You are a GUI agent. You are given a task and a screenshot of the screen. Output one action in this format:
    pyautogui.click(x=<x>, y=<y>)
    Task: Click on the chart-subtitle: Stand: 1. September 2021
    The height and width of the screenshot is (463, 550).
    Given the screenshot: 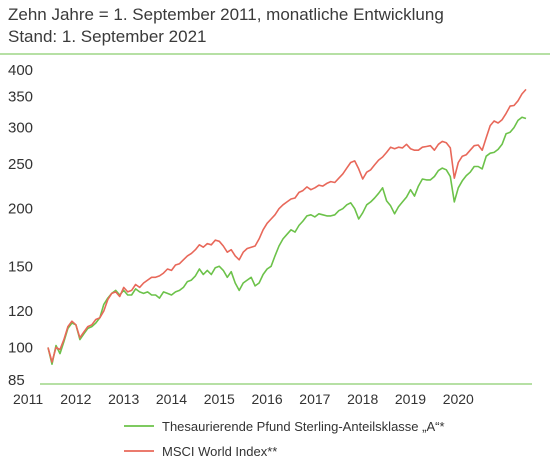 What is the action you would take?
    pyautogui.click(x=107, y=36)
    